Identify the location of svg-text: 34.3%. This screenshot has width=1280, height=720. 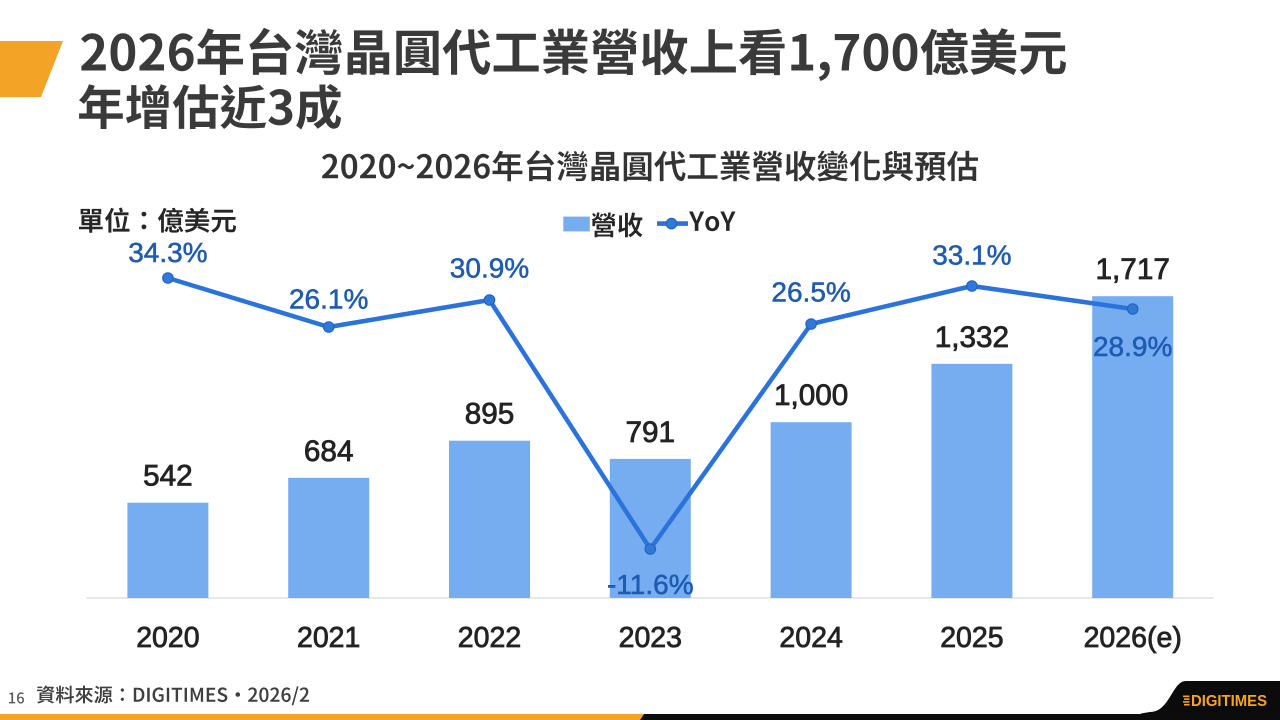
(167, 252).